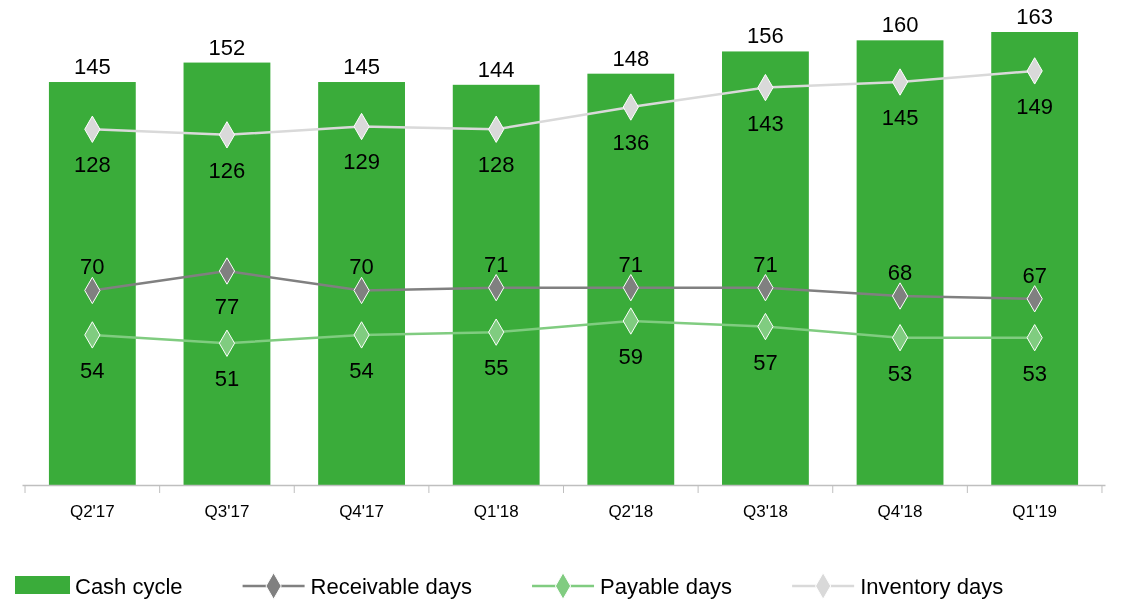  What do you see at coordinates (227, 47) in the screenshot?
I see `data-label: 152` at bounding box center [227, 47].